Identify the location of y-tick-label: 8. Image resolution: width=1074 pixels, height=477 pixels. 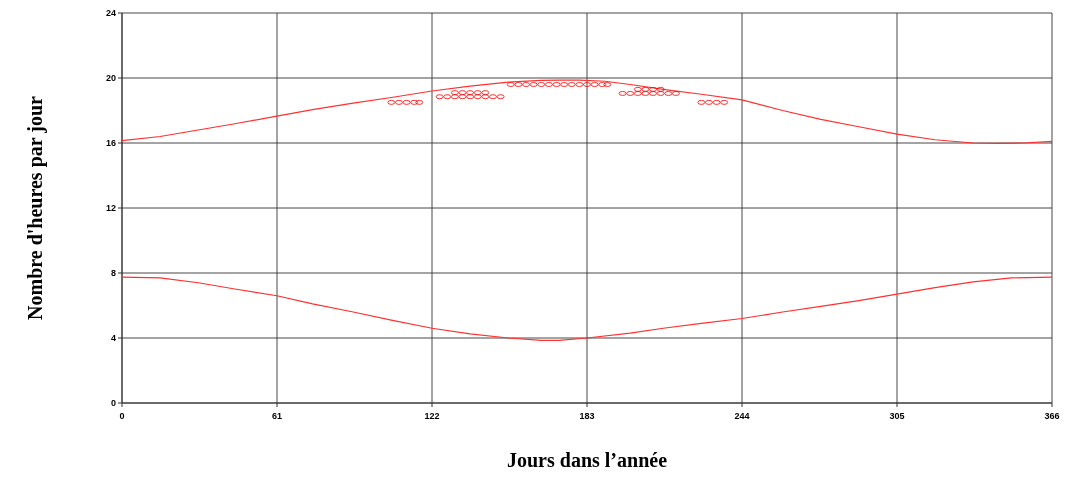
(113, 273).